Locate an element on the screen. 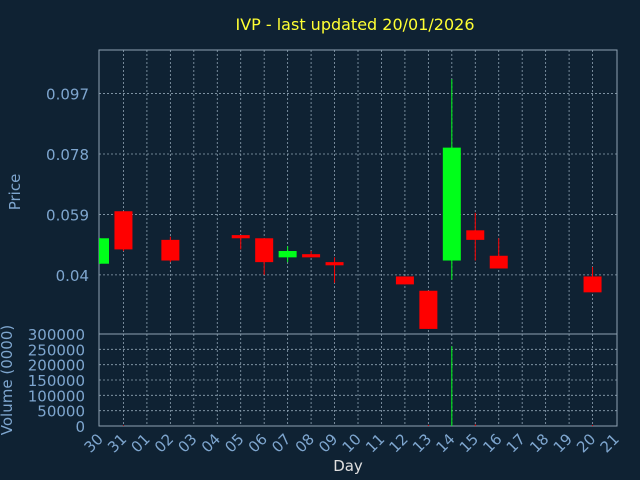 This screenshot has height=480, width=640. price-axis-title: Price is located at coordinates (15, 192).